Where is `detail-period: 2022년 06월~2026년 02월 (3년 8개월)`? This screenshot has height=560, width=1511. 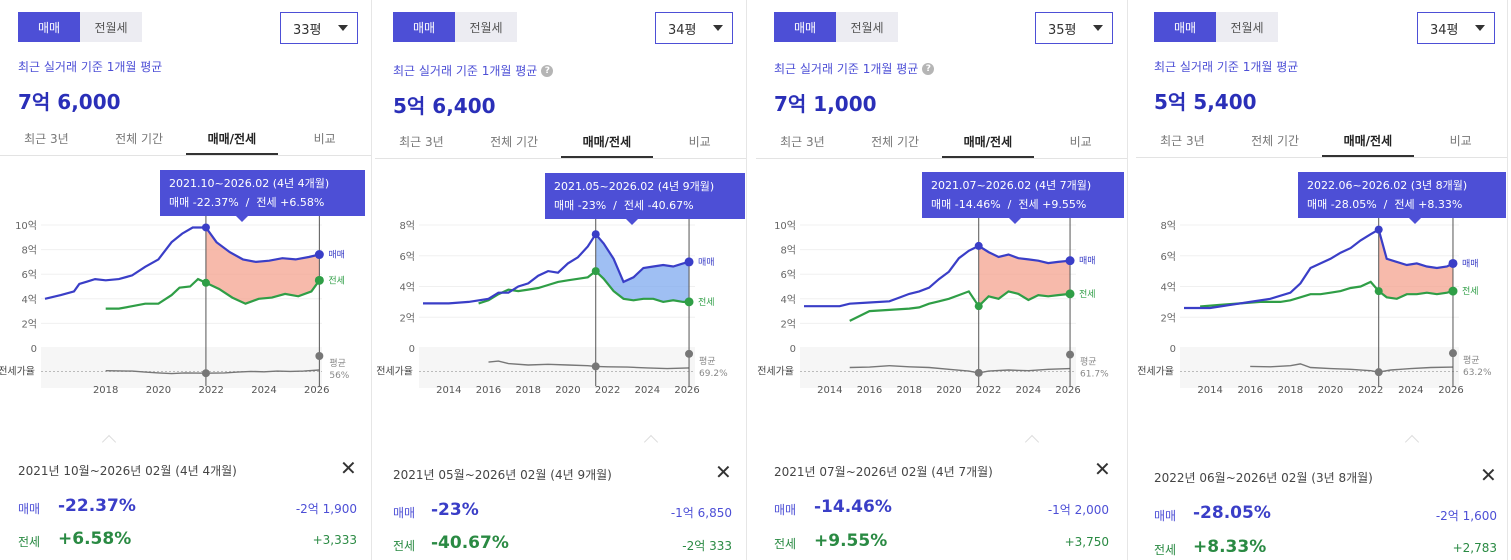
detail-period: 2022년 06월~2026년 02월 (3년 8개월) is located at coordinates (1263, 478).